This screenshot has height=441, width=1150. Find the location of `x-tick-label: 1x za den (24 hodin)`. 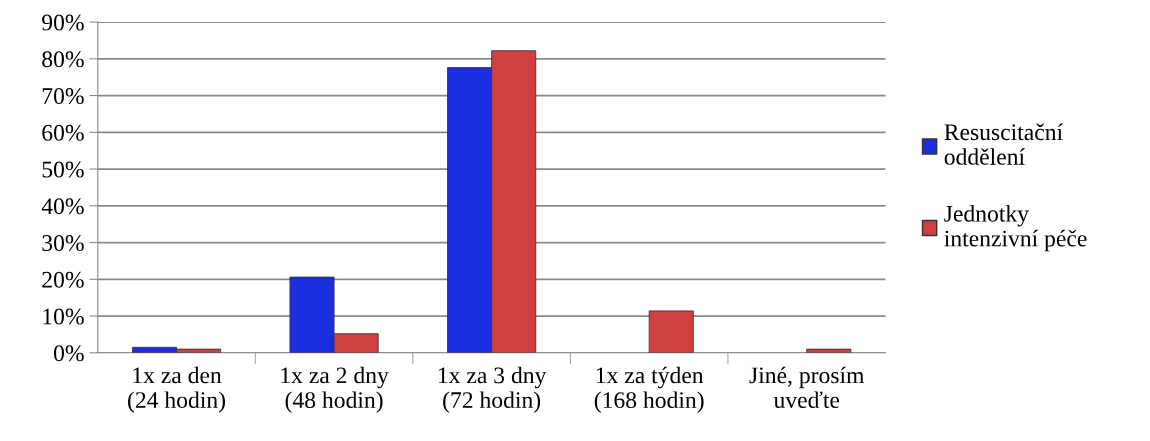

x-tick-label: 1x za den (24 hodin) is located at coordinates (176, 389).